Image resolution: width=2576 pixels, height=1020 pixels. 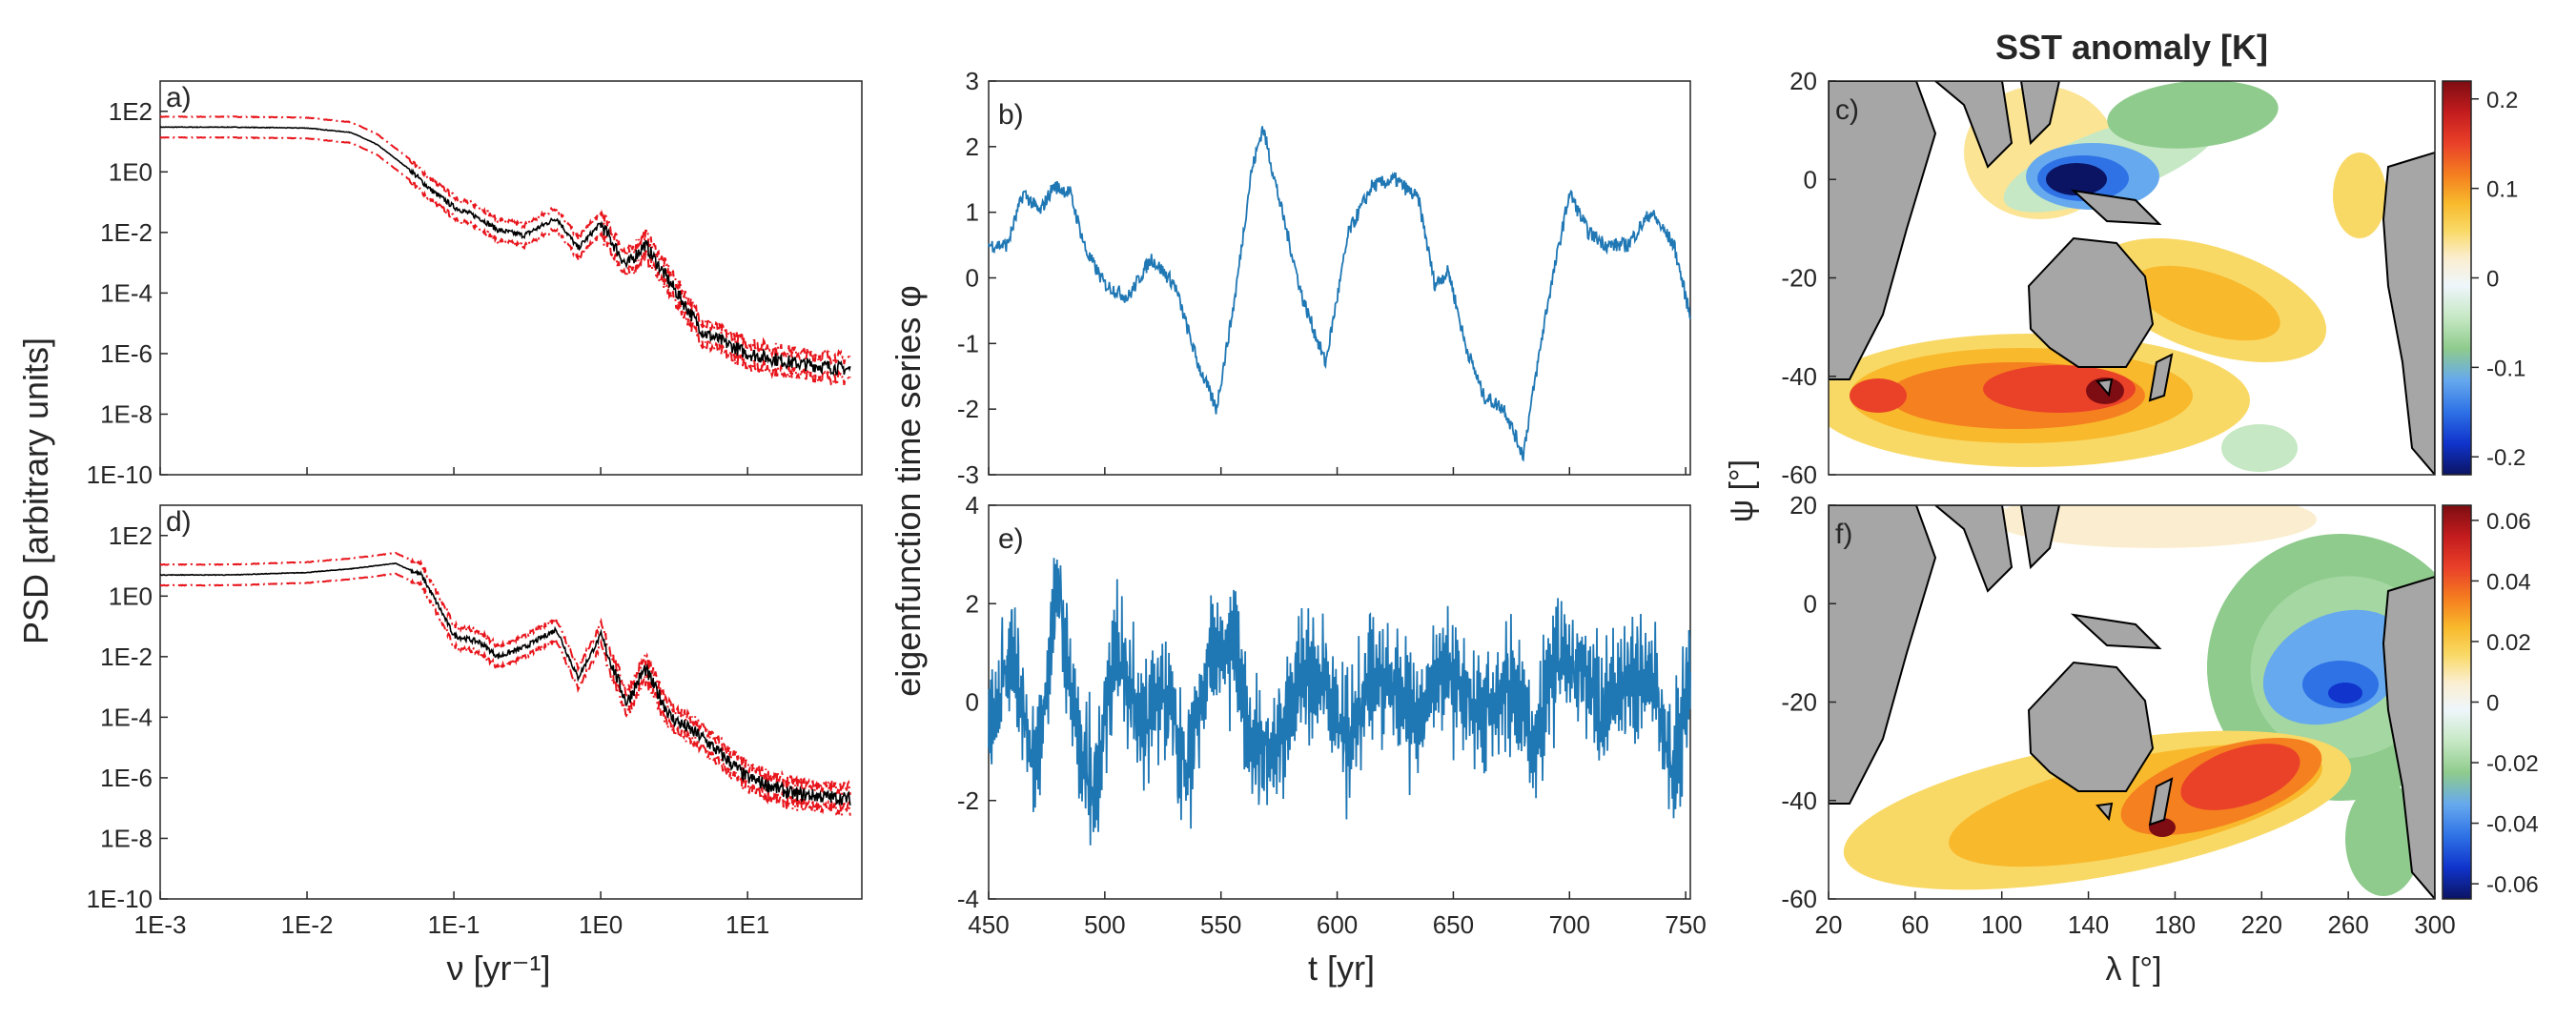 I want to click on phi-ylabel: eigenfunction time series φ, so click(x=908, y=491).